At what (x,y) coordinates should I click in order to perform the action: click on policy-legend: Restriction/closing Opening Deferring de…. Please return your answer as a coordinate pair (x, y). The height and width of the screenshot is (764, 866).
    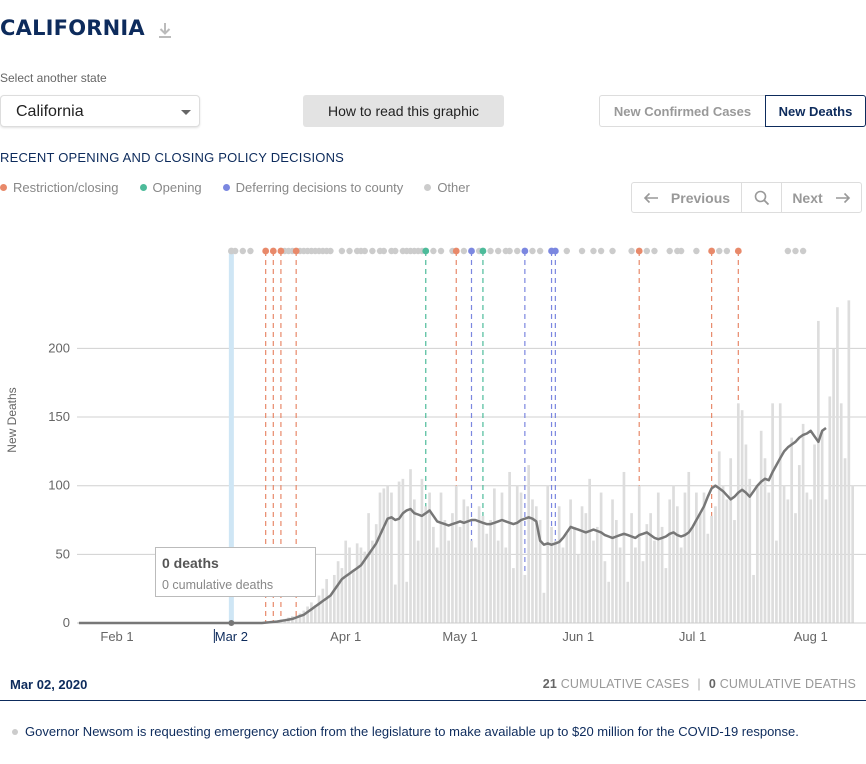
    Looking at the image, I should click on (245, 187).